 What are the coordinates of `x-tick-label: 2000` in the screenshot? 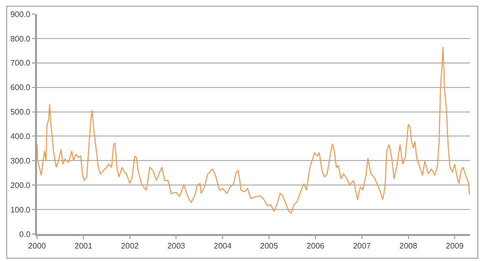 It's located at (37, 246).